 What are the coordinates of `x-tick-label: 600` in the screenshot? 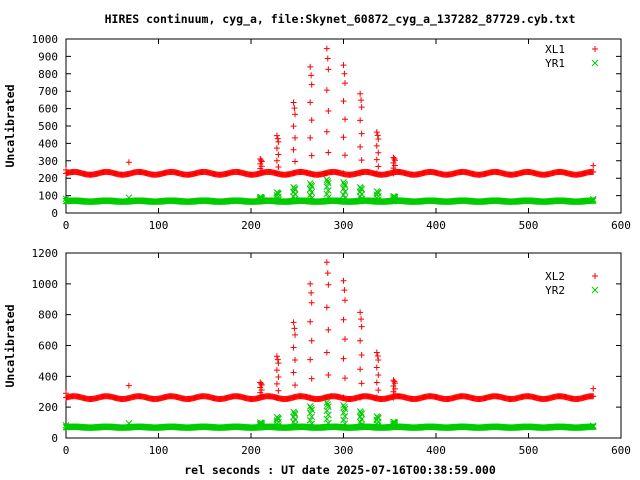 It's located at (621, 225).